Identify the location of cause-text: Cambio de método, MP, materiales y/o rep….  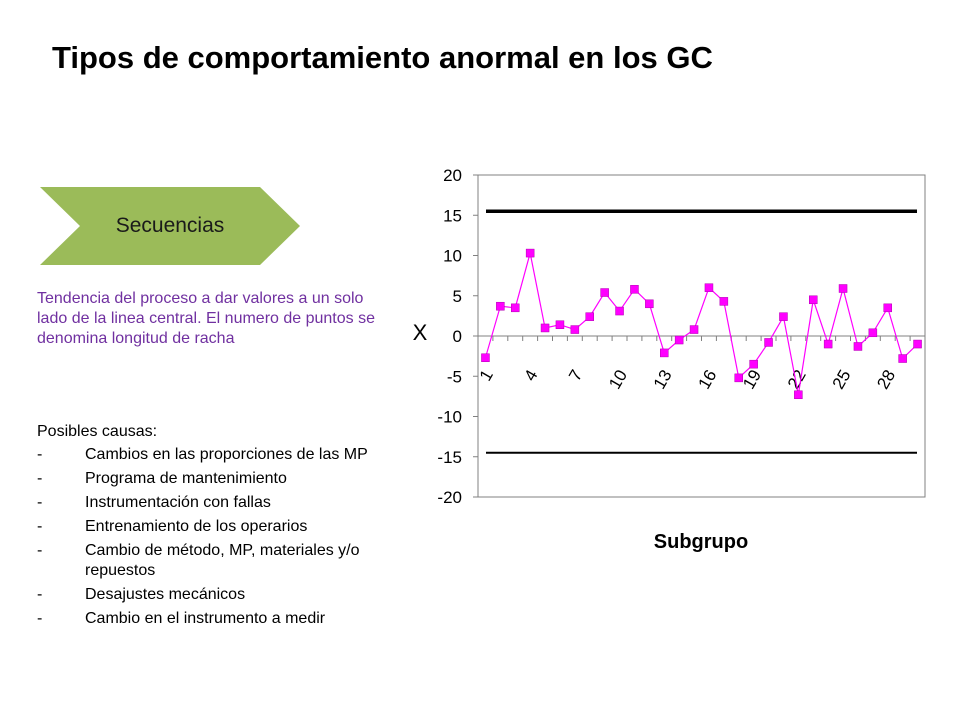
(222, 560).